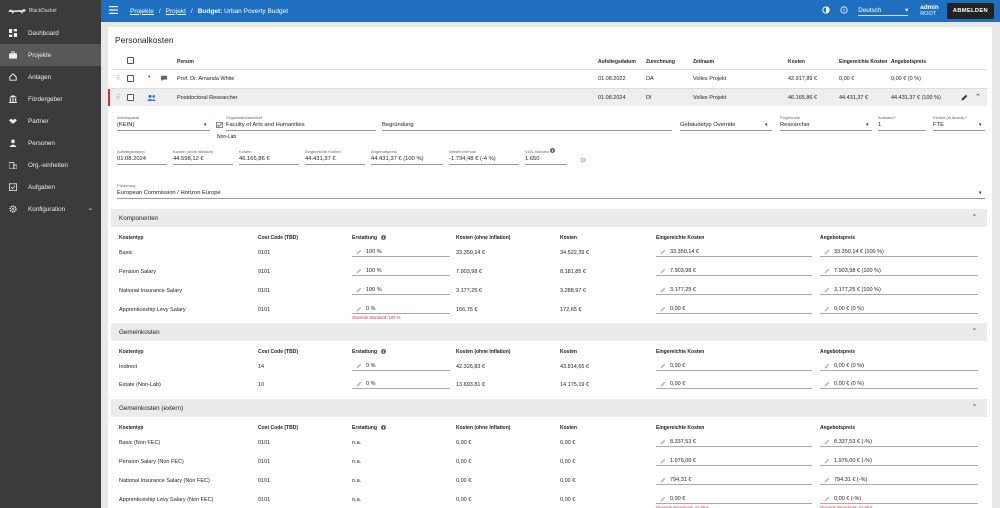 Image resolution: width=1000 pixels, height=508 pixels. What do you see at coordinates (547, 97) in the screenshot?
I see `table-row-selected` at bounding box center [547, 97].